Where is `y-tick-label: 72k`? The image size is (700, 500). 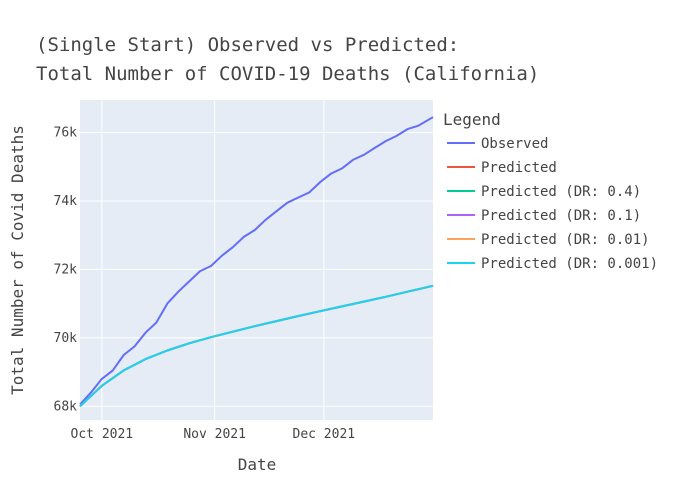
y-tick-label: 72k is located at coordinates (66, 269).